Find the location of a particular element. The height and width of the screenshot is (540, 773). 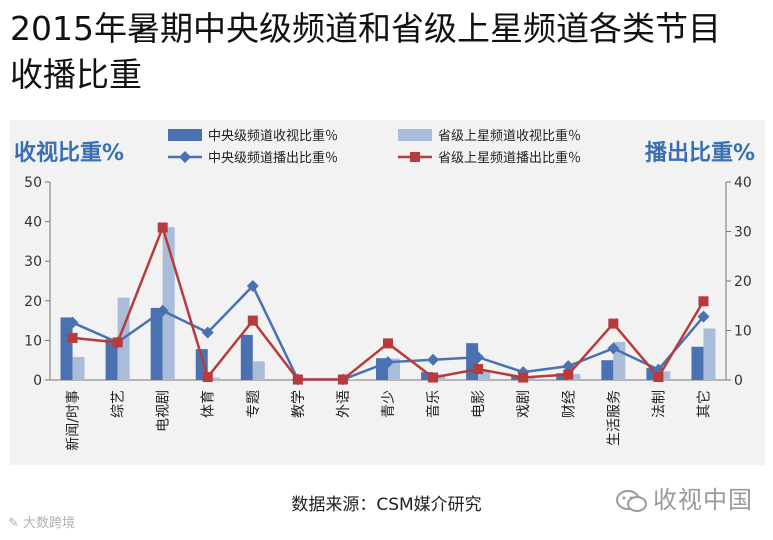

y-tick-left-20: 20 is located at coordinates (33, 302).